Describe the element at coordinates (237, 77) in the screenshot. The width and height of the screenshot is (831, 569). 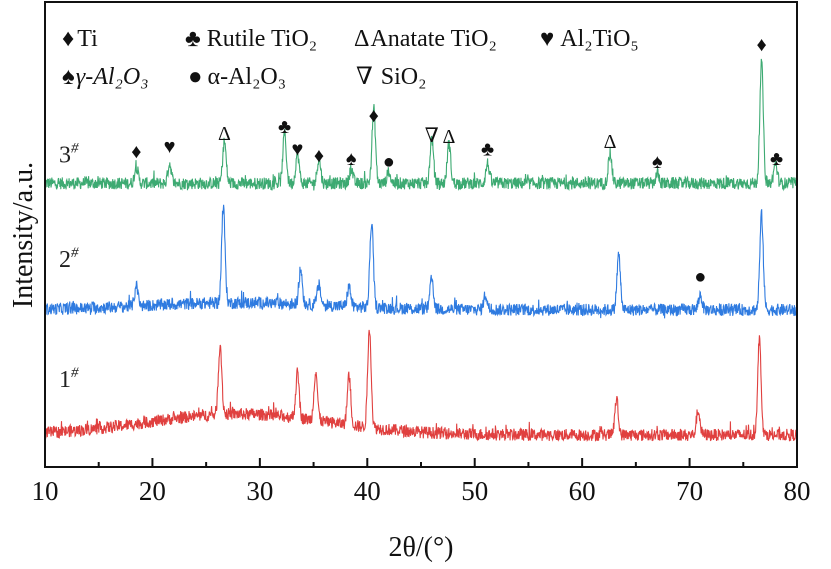
I see `legend-item-alpha-al2o3: ● α-Al₂O₃` at that location.